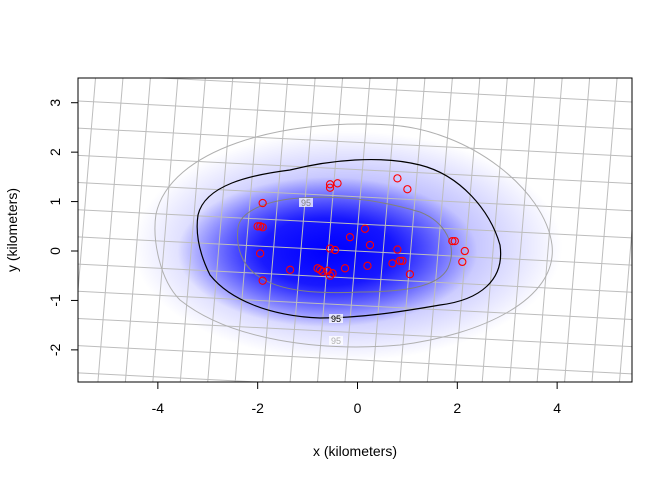 The image size is (672, 480). Describe the element at coordinates (557, 408) in the screenshot. I see `x-tick-label: 4` at that location.